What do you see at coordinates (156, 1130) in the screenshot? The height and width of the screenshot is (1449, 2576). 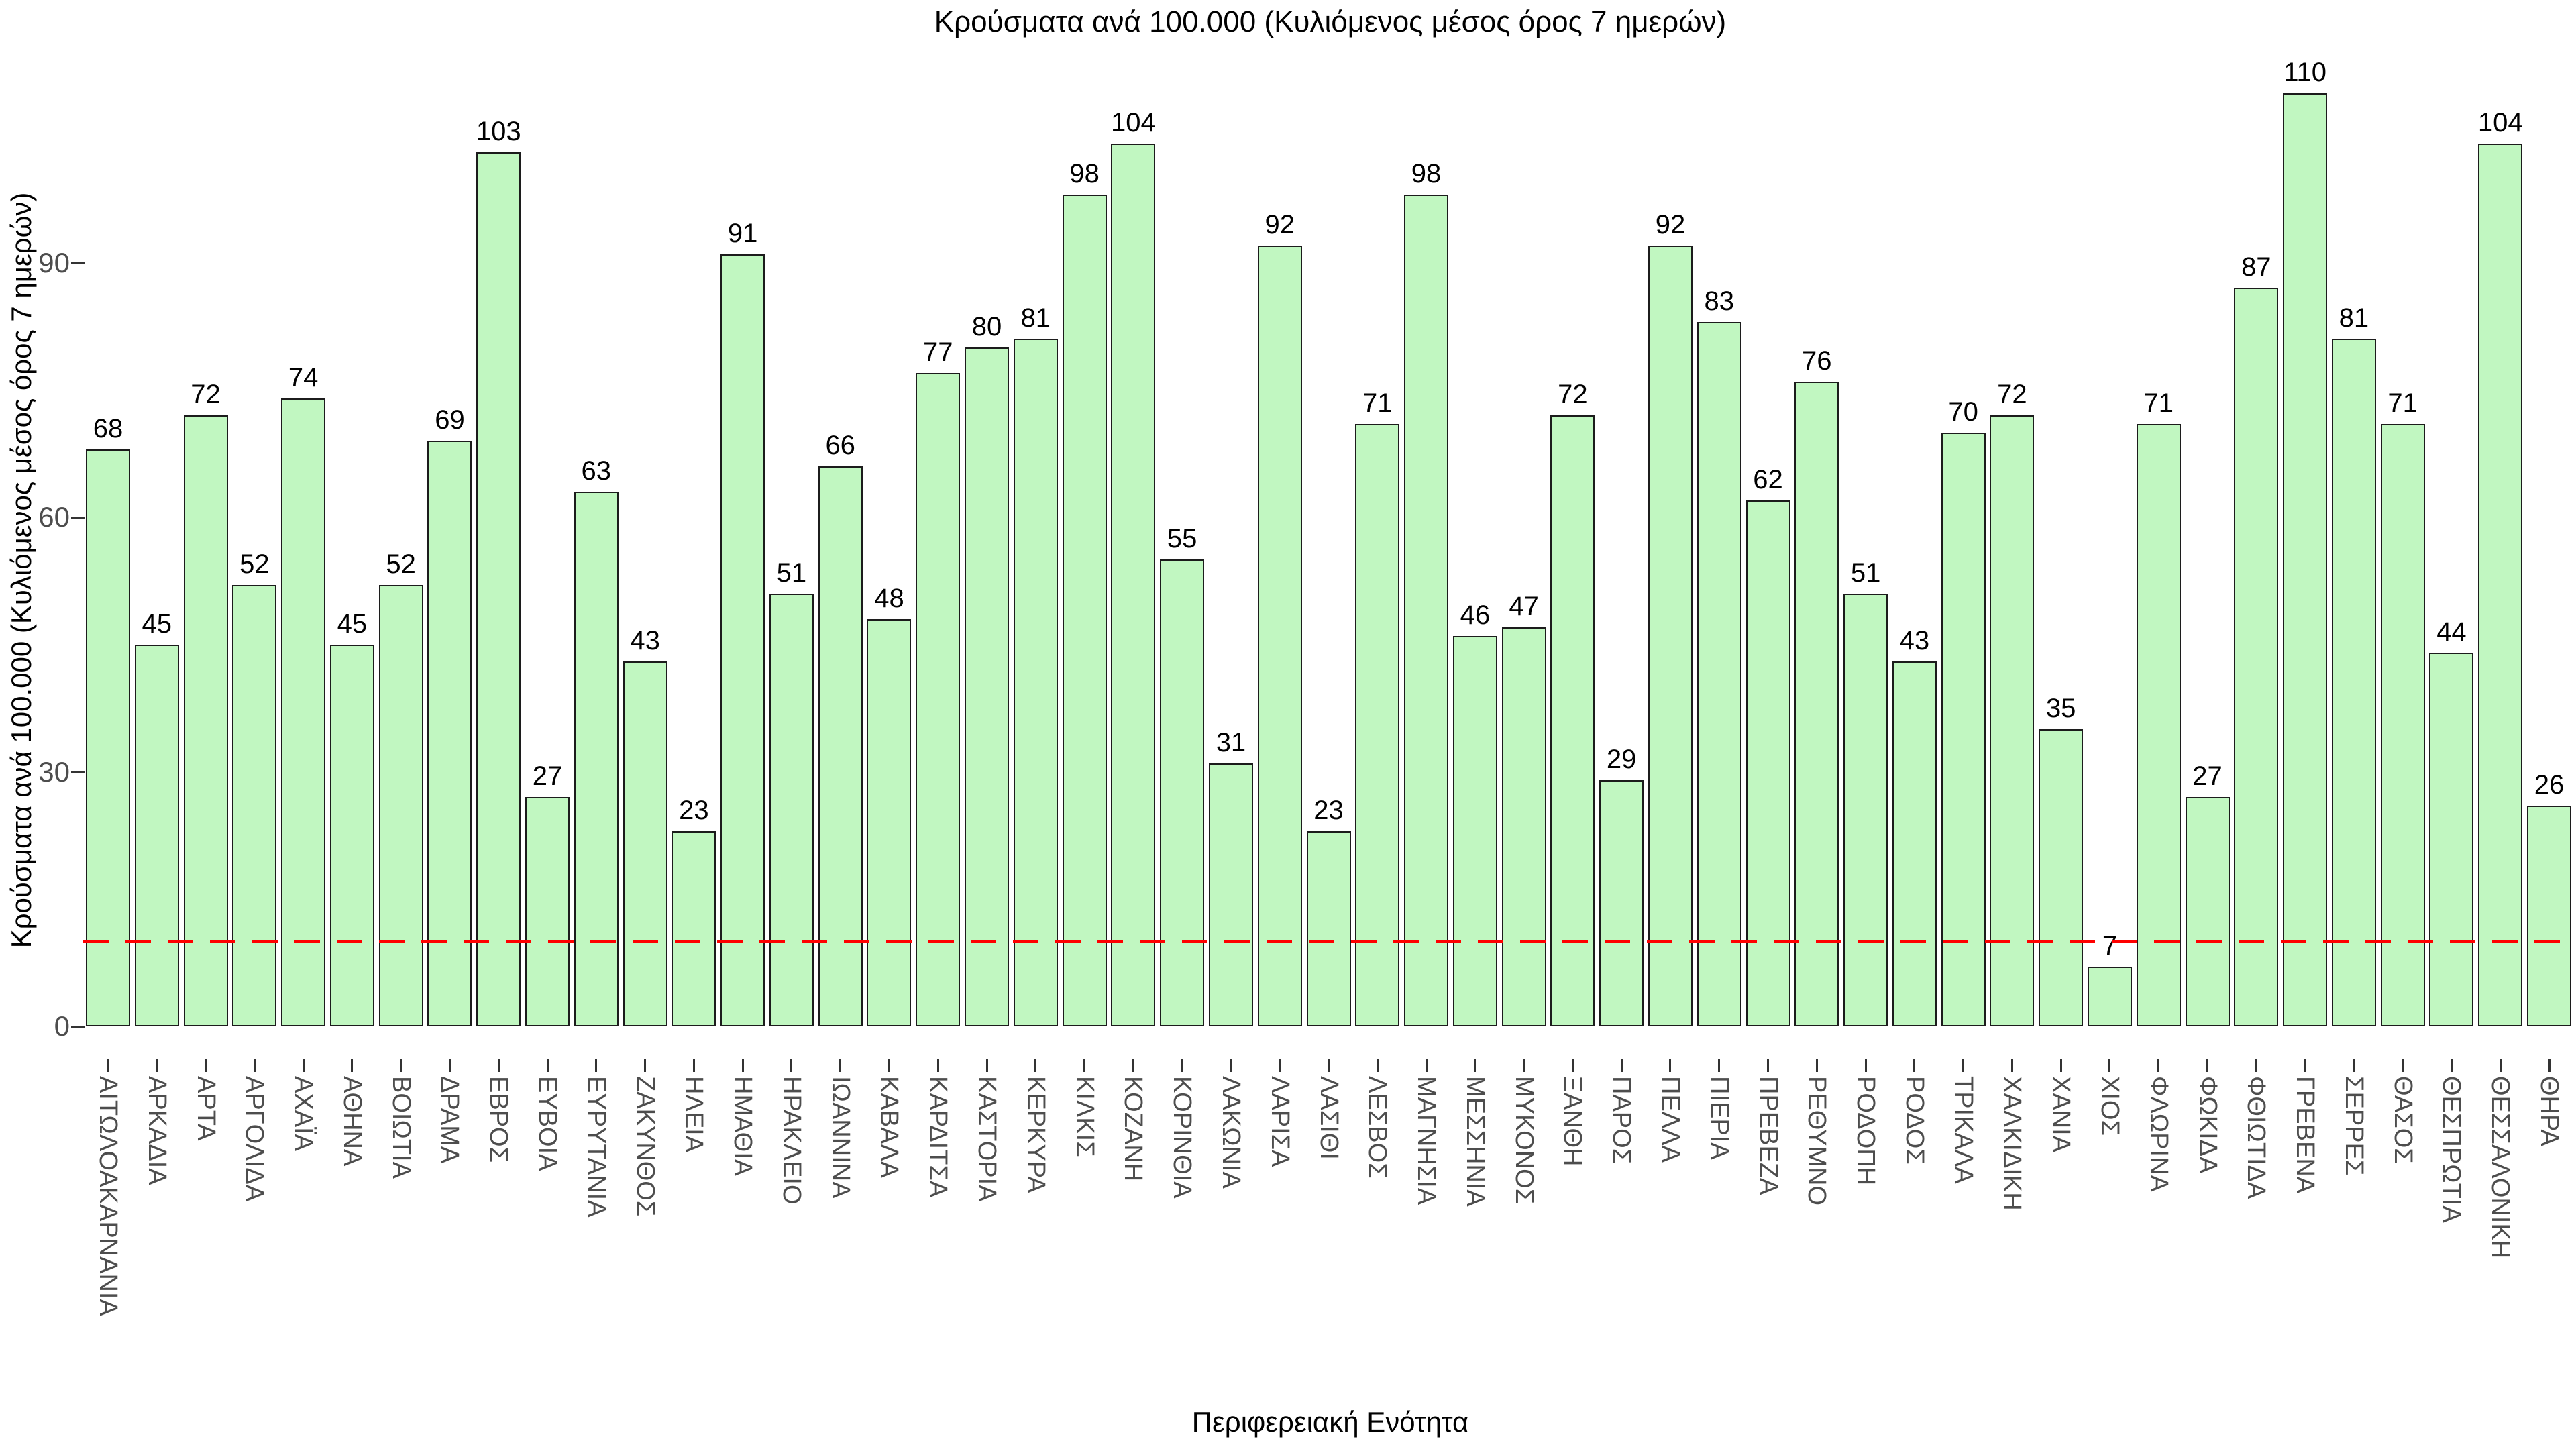 I see `x-tick-label: ΑΡΚΑΔΙΑ` at bounding box center [156, 1130].